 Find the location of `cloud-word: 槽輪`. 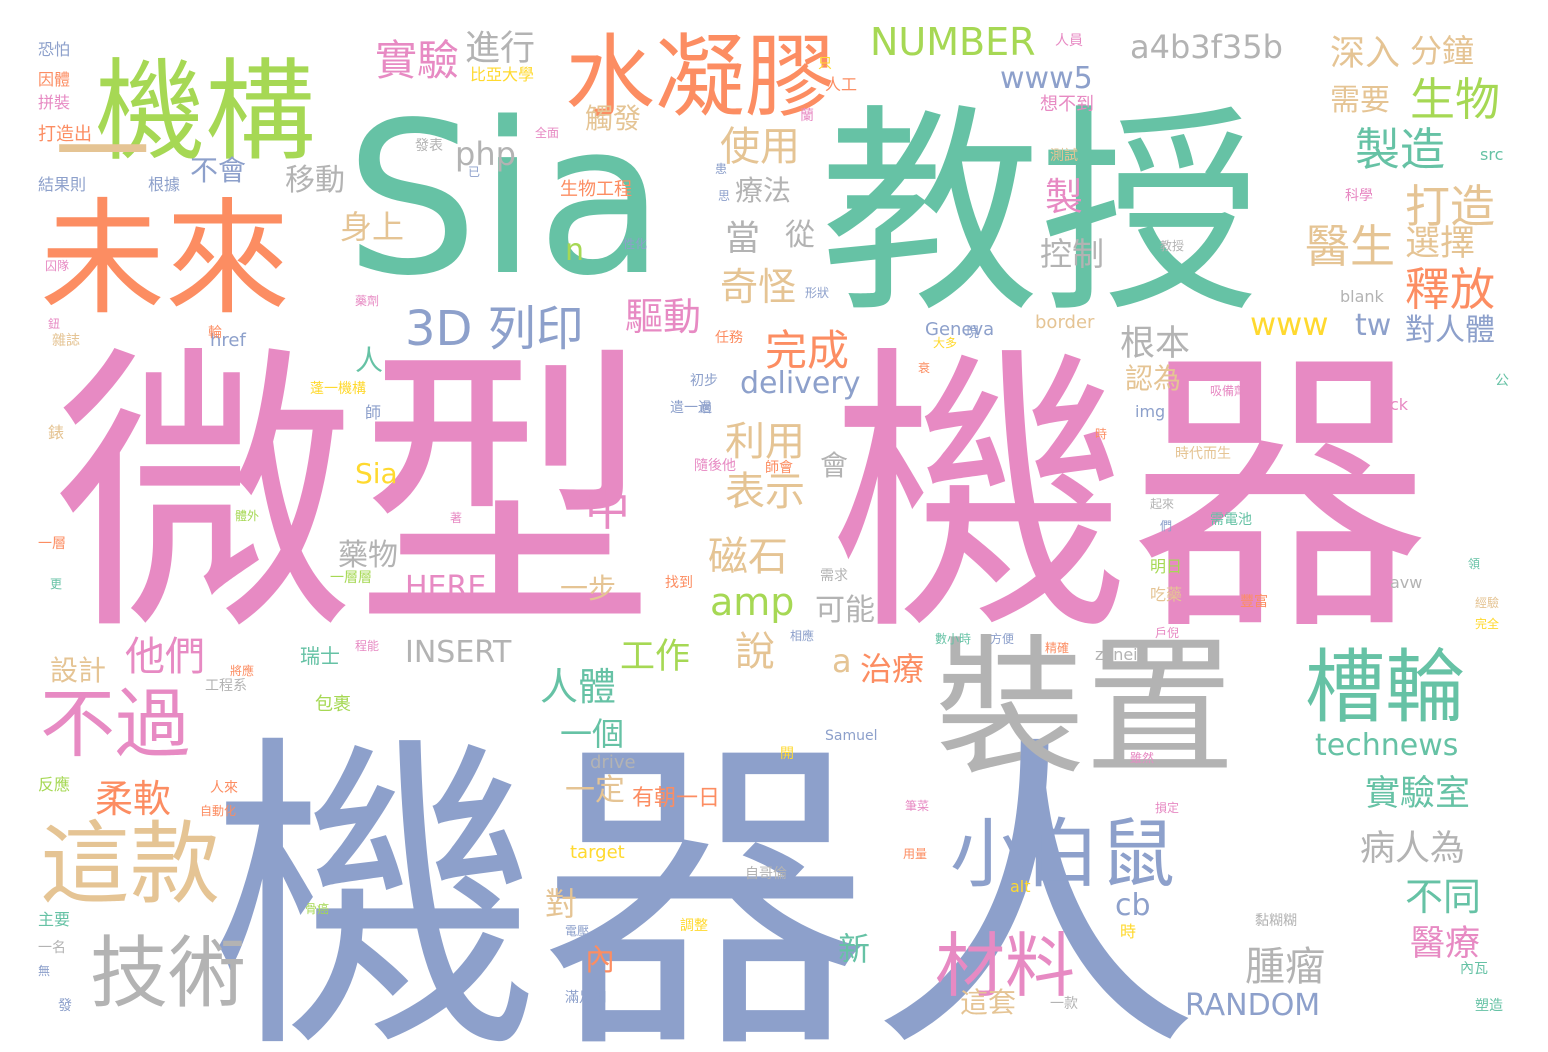

cloud-word: 槽輪 is located at coordinates (1385, 687).